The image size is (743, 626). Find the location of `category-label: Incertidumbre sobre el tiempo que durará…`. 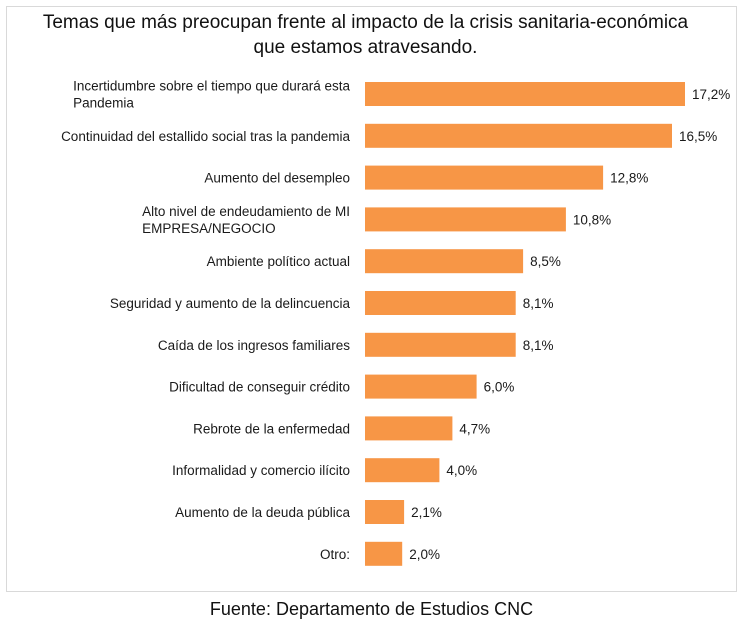

category-label: Incertidumbre sobre el tiempo que durará… is located at coordinates (211, 86).